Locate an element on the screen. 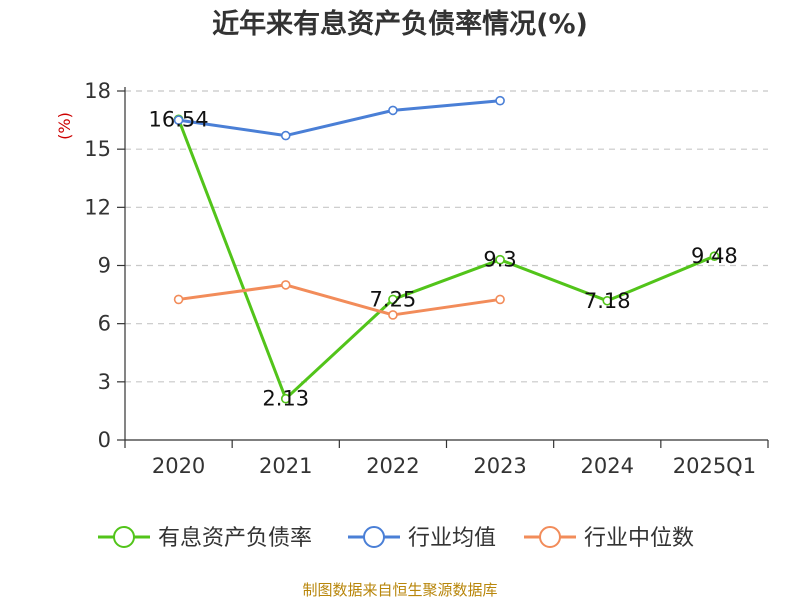 The image size is (800, 600). x-tick-label: 2022 is located at coordinates (392, 466).